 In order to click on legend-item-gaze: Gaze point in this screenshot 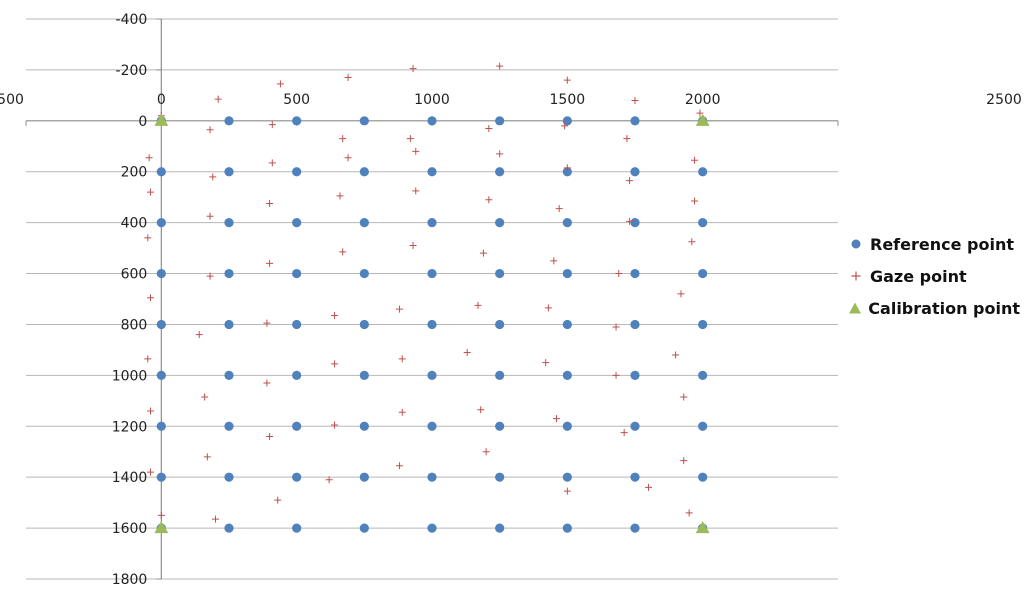, I will do `click(934, 276)`.